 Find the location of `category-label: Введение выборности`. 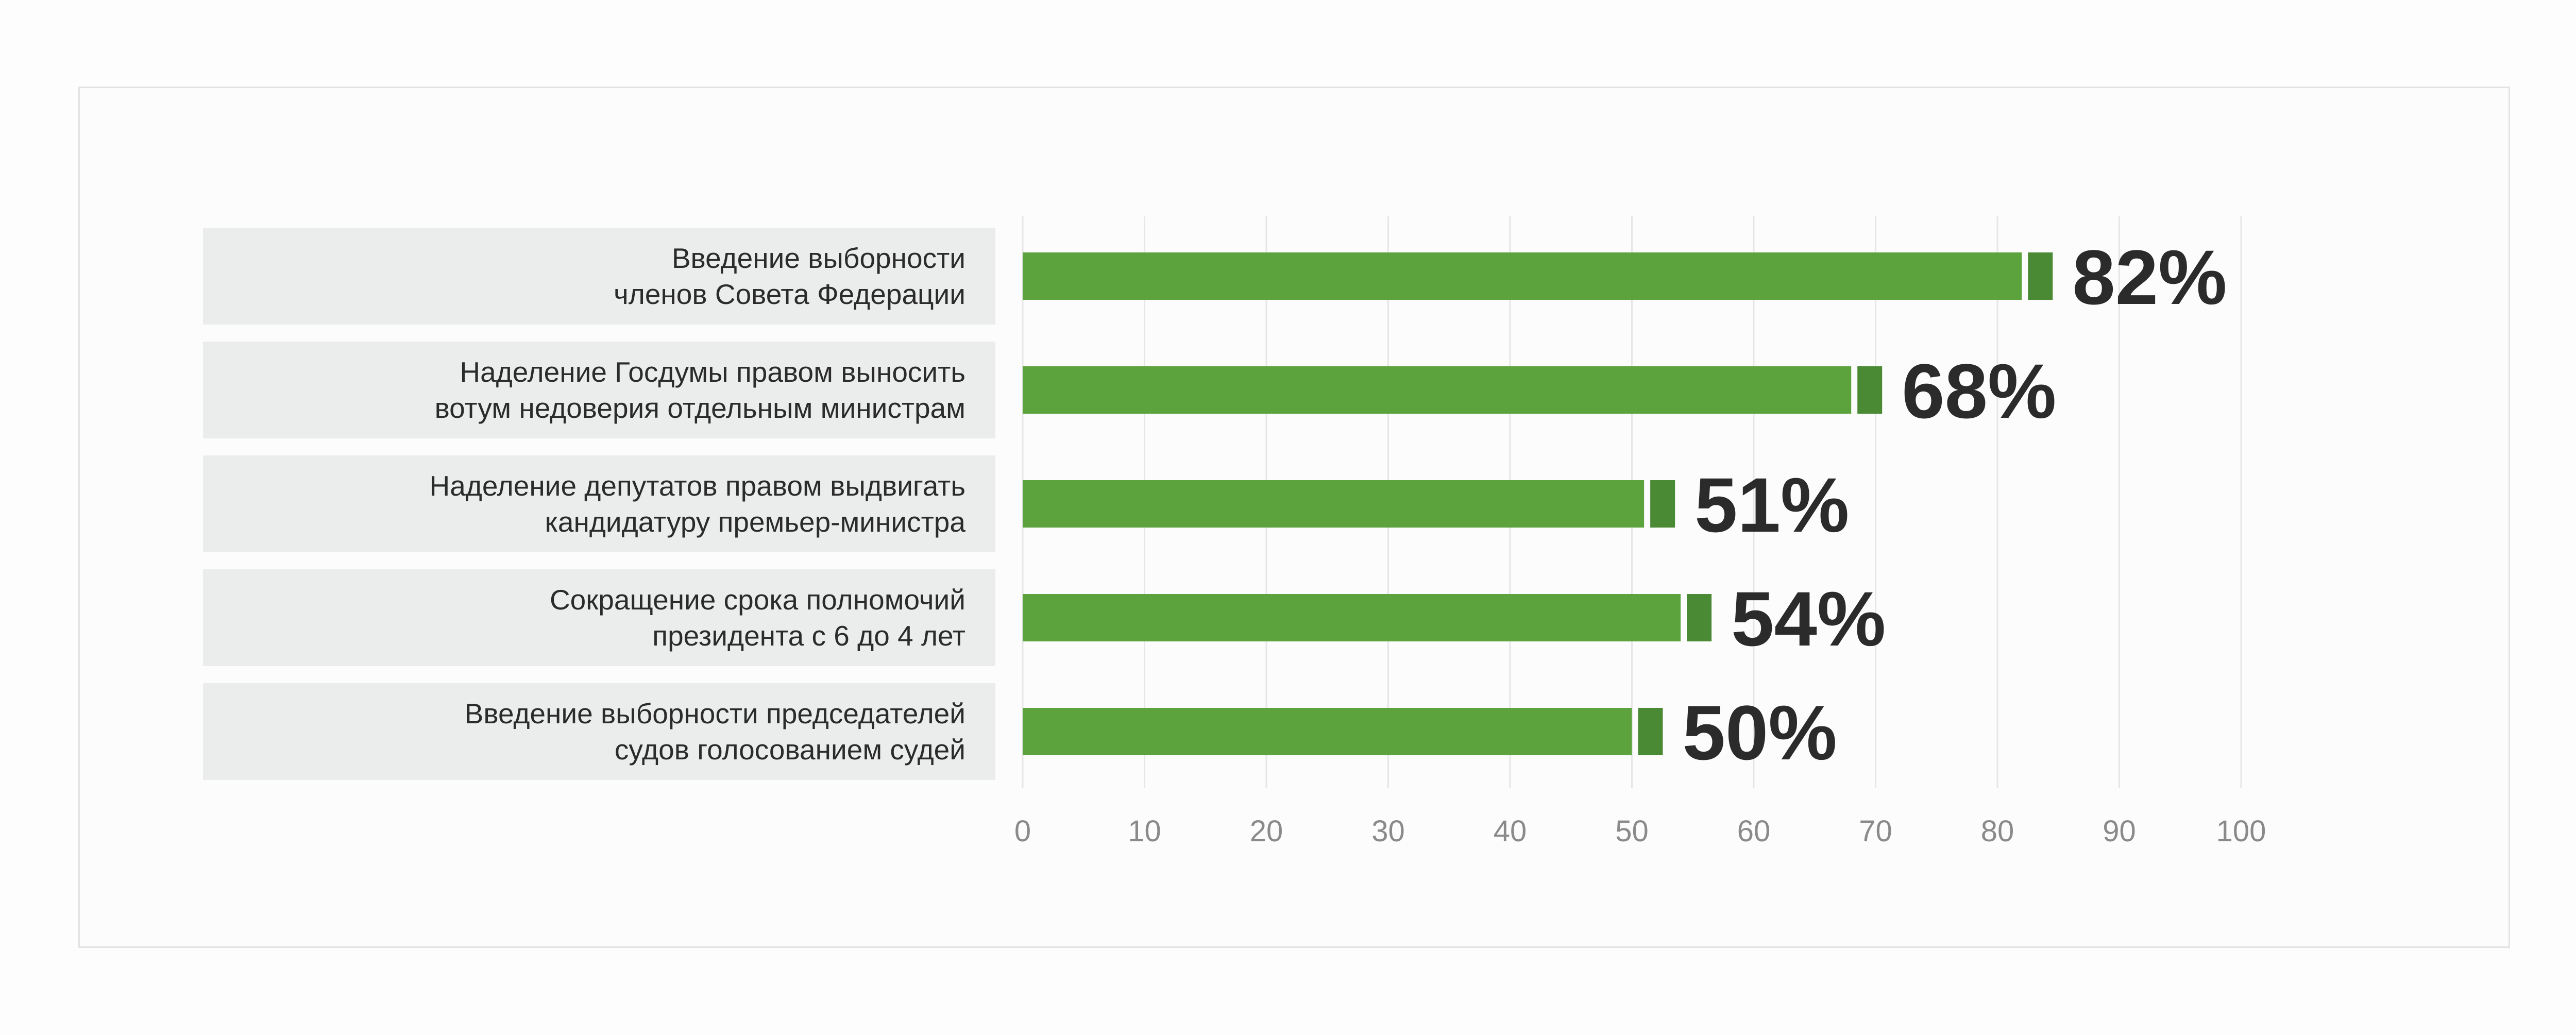

category-label: Введение выборности is located at coordinates (818, 258).